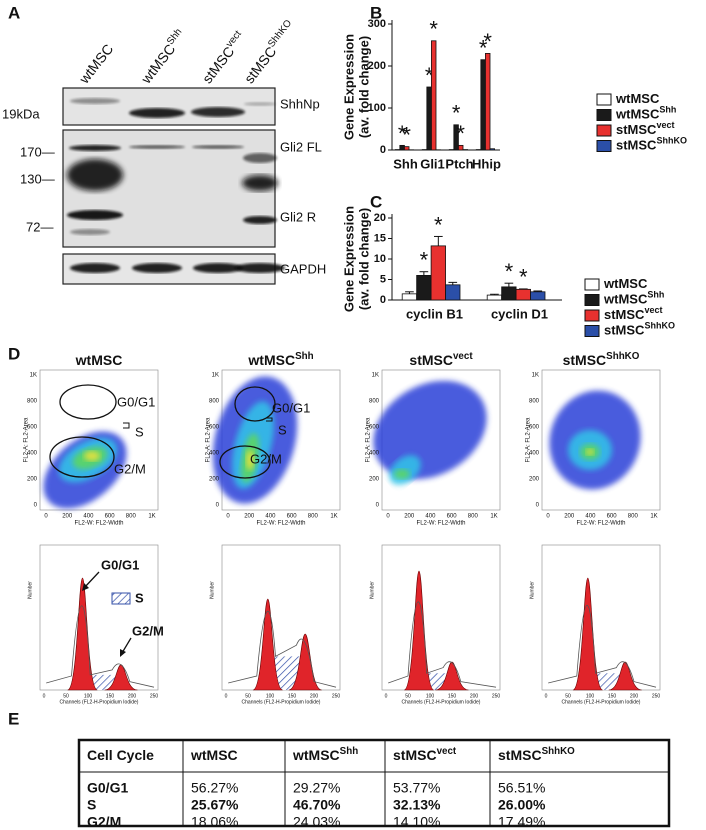  What do you see at coordinates (536, 754) in the screenshot?
I see `table-header: stMSCShhKO` at bounding box center [536, 754].